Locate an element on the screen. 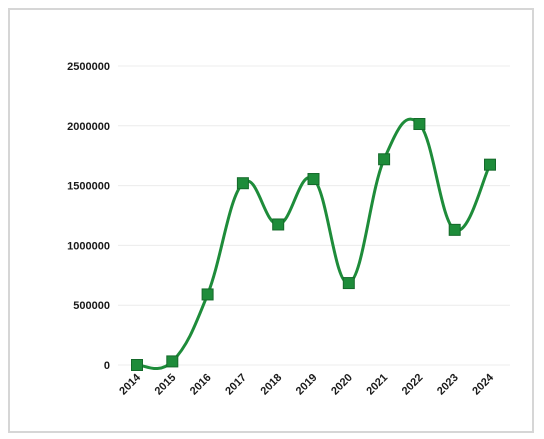 This screenshot has width=544, height=439. data-point-2020 is located at coordinates (348, 283).